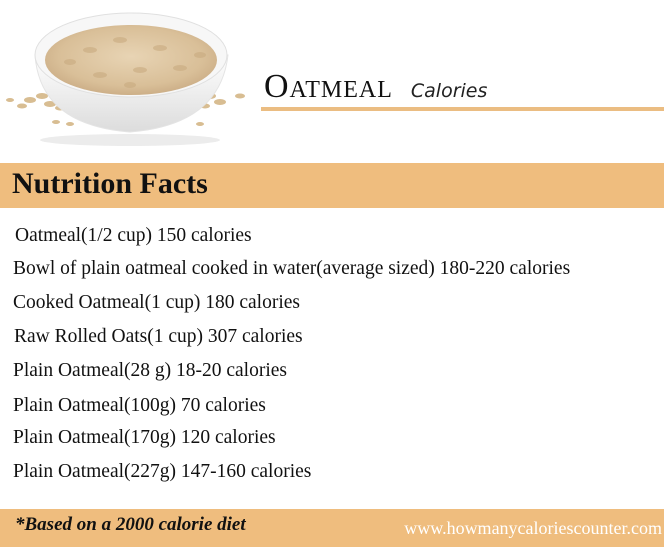  What do you see at coordinates (144, 437) in the screenshot?
I see `list-item: Plain Oatmeal(170g) 120 calories` at bounding box center [144, 437].